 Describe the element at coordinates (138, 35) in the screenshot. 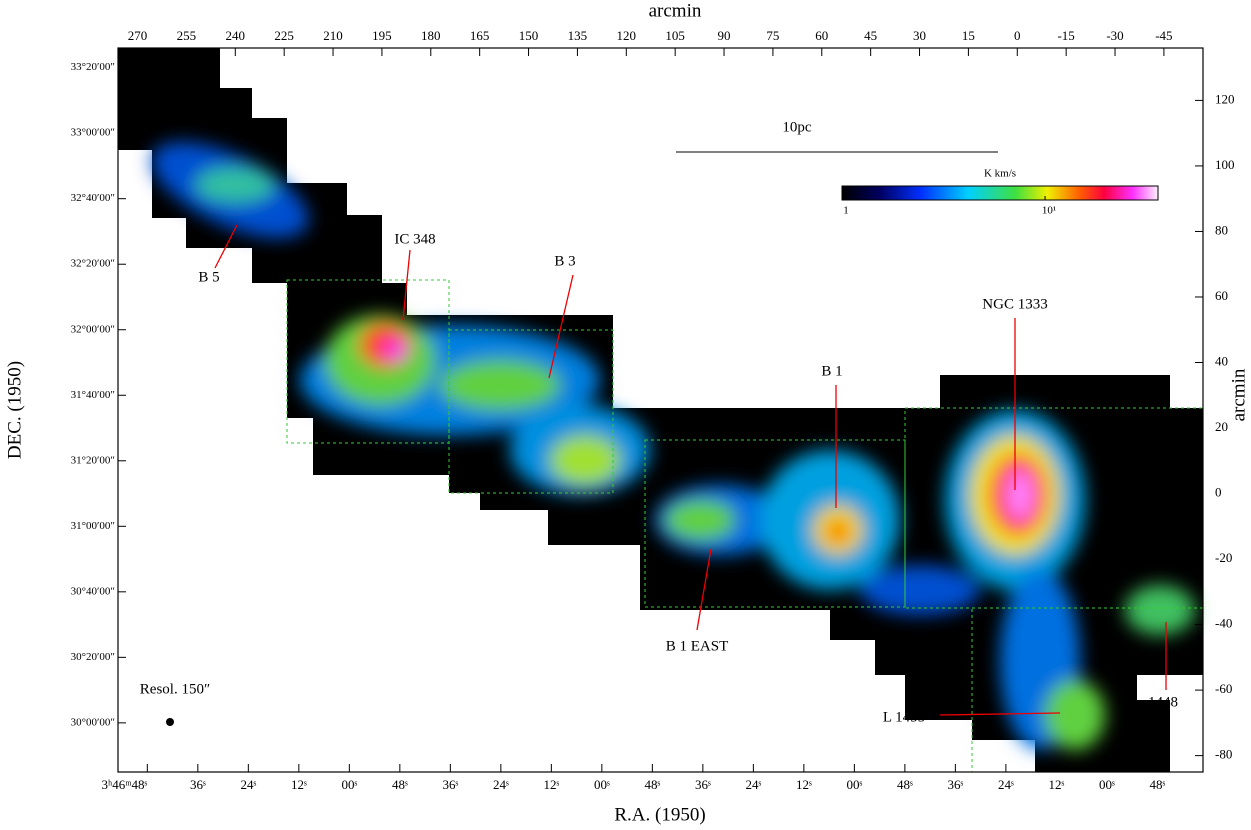

I see `top-tick-label: 270` at that location.